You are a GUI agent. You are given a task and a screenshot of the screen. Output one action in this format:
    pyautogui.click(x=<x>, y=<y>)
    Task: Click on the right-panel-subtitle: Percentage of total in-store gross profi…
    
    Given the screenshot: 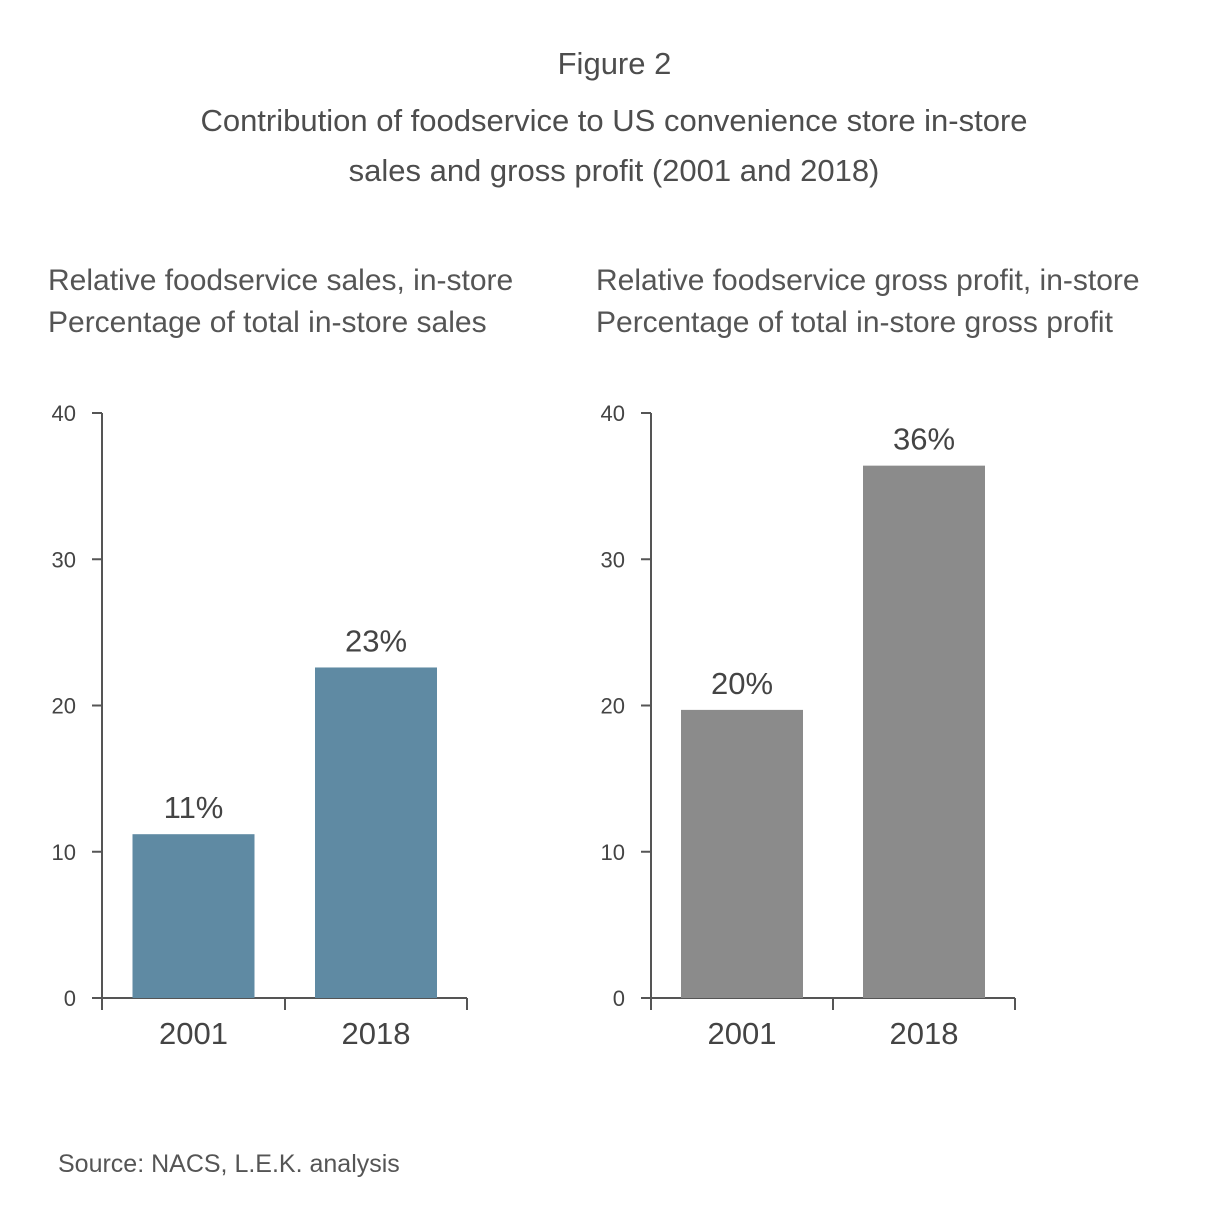 What is the action you would take?
    pyautogui.click(x=854, y=322)
    